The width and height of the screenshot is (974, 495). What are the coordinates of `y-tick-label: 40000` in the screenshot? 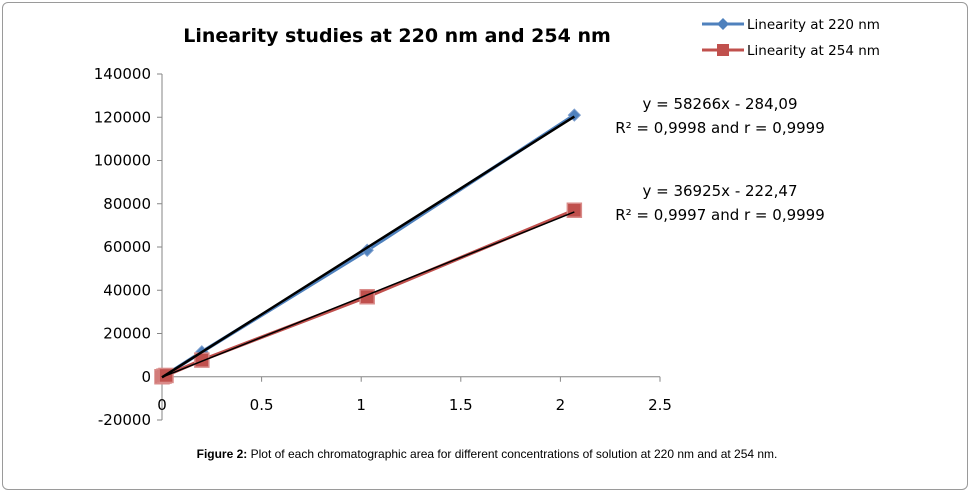 It's located at (127, 290).